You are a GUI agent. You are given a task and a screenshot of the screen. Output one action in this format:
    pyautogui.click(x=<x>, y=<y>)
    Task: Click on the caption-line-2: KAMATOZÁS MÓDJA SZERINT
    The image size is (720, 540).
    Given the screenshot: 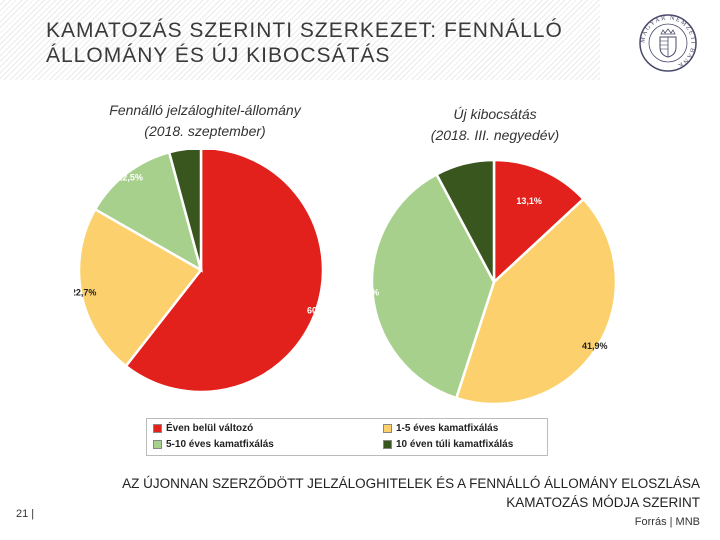 What is the action you would take?
    pyautogui.click(x=603, y=502)
    